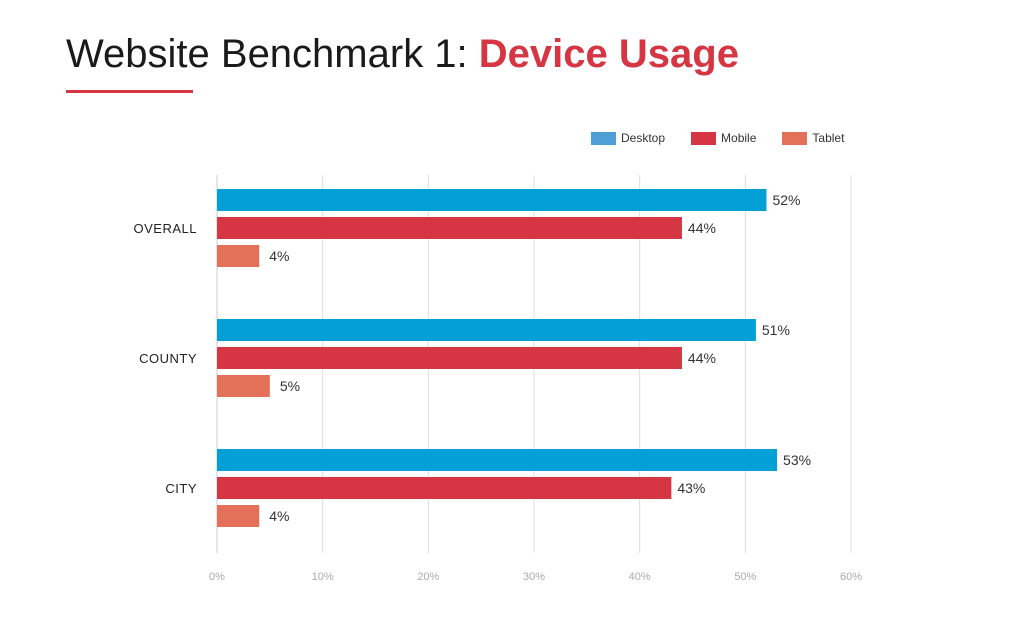  I want to click on legend-swatch-mobile, so click(704, 138).